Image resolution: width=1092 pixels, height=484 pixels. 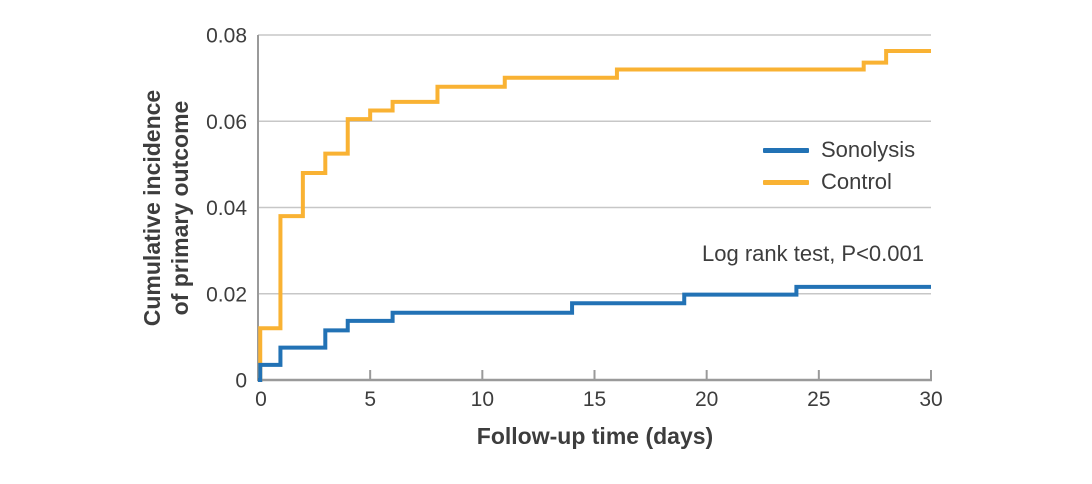 I want to click on legend-item-sonolysis: Sonolysis, so click(x=839, y=150).